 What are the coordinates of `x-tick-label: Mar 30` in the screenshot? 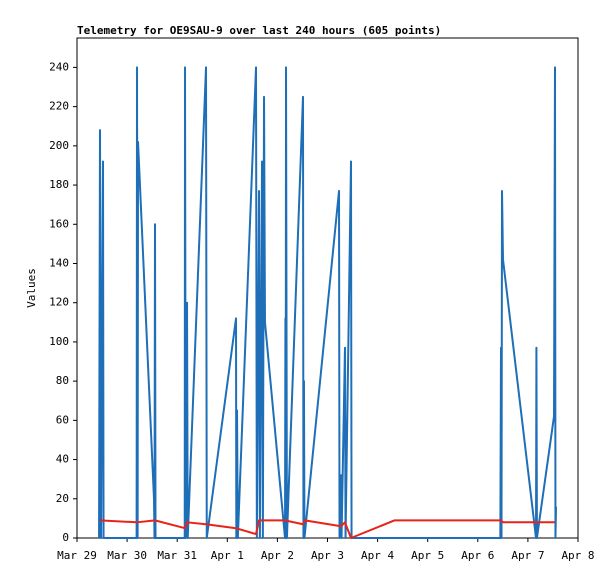 It's located at (127, 555).